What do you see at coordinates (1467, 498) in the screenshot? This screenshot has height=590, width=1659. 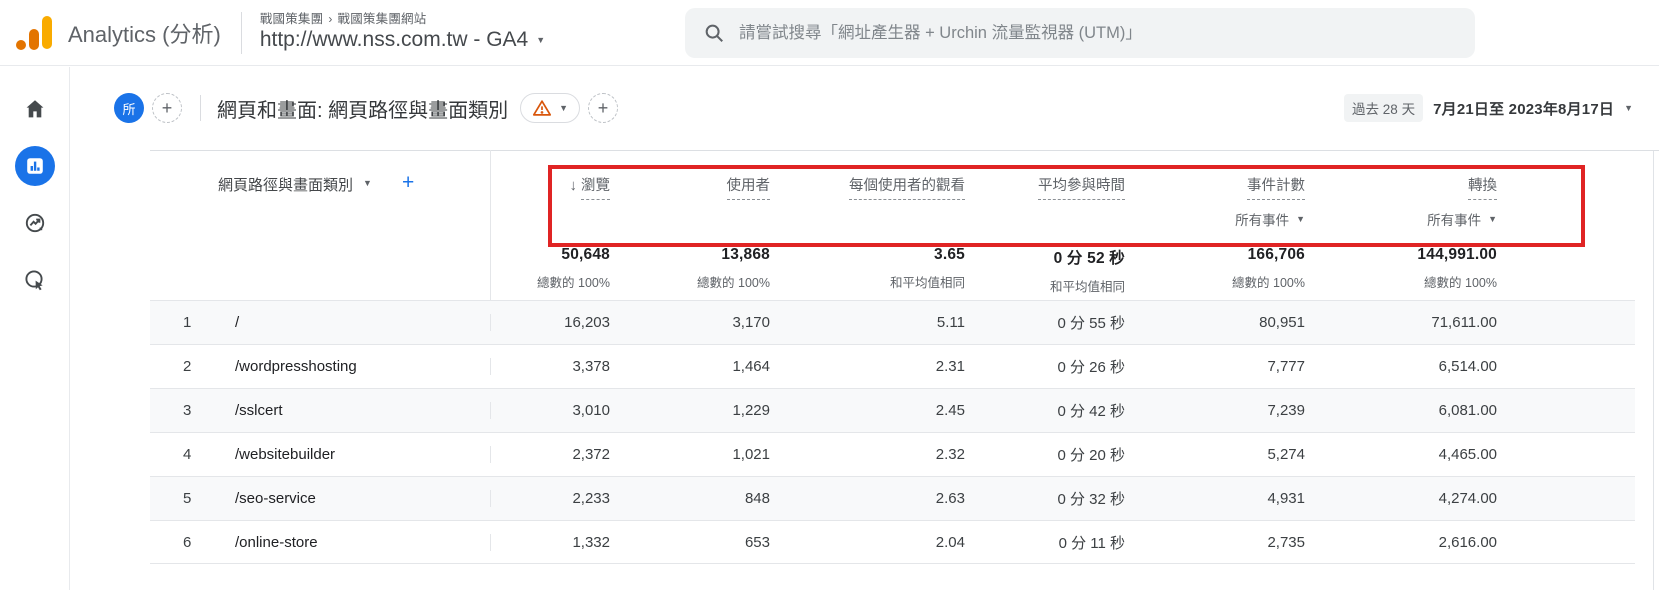 I see `conversions-value: 4,274.00` at bounding box center [1467, 498].